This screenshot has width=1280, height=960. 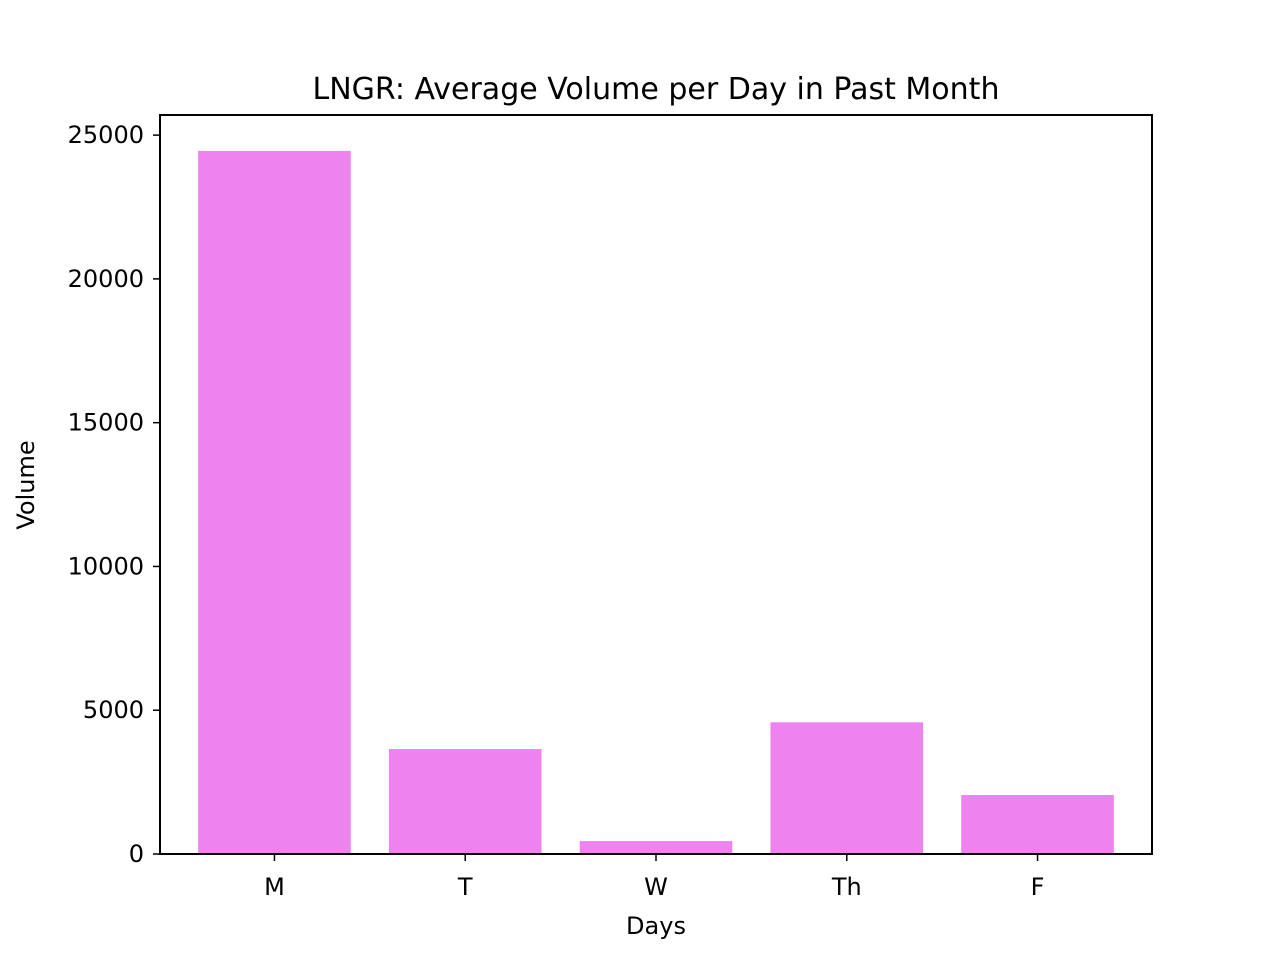 I want to click on y-tick-label: 5000, so click(x=113, y=710).